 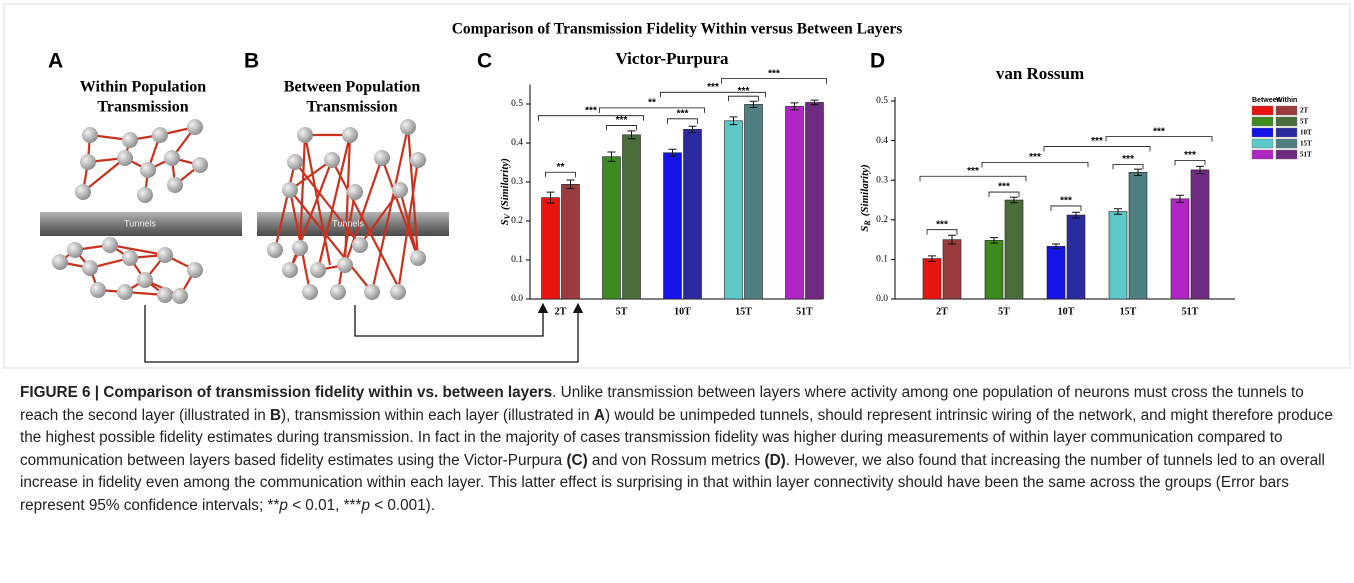 I want to click on y-tick-label: 0.1, so click(x=517, y=260).